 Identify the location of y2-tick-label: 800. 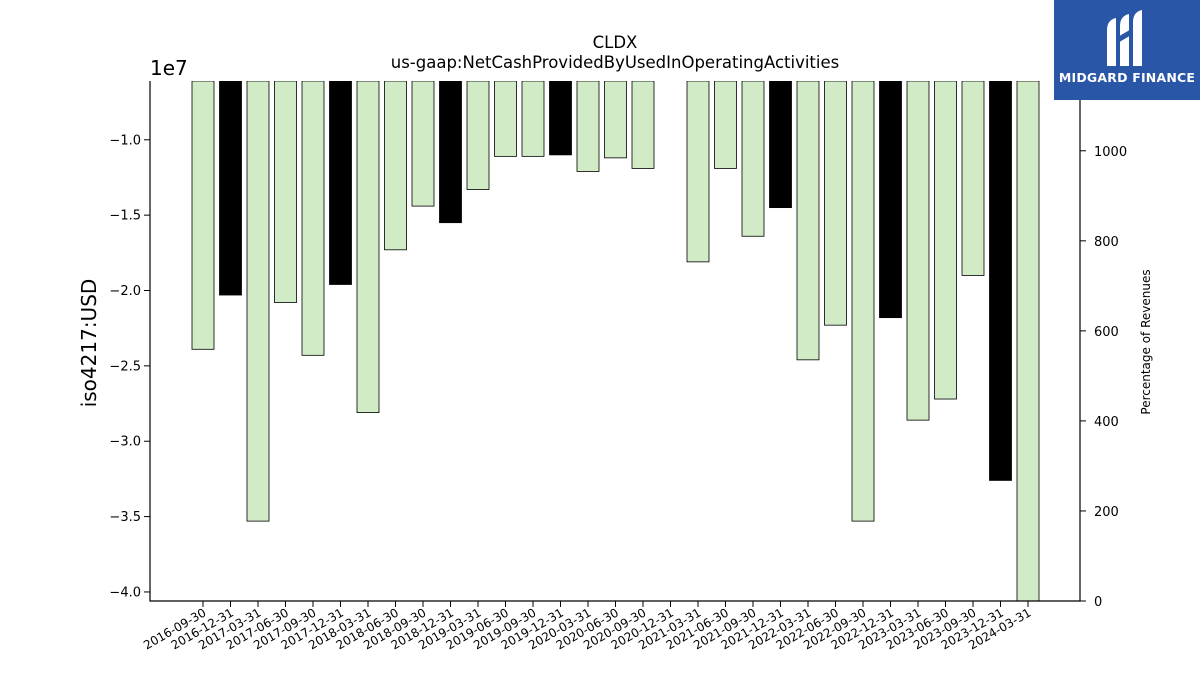
(1106, 242).